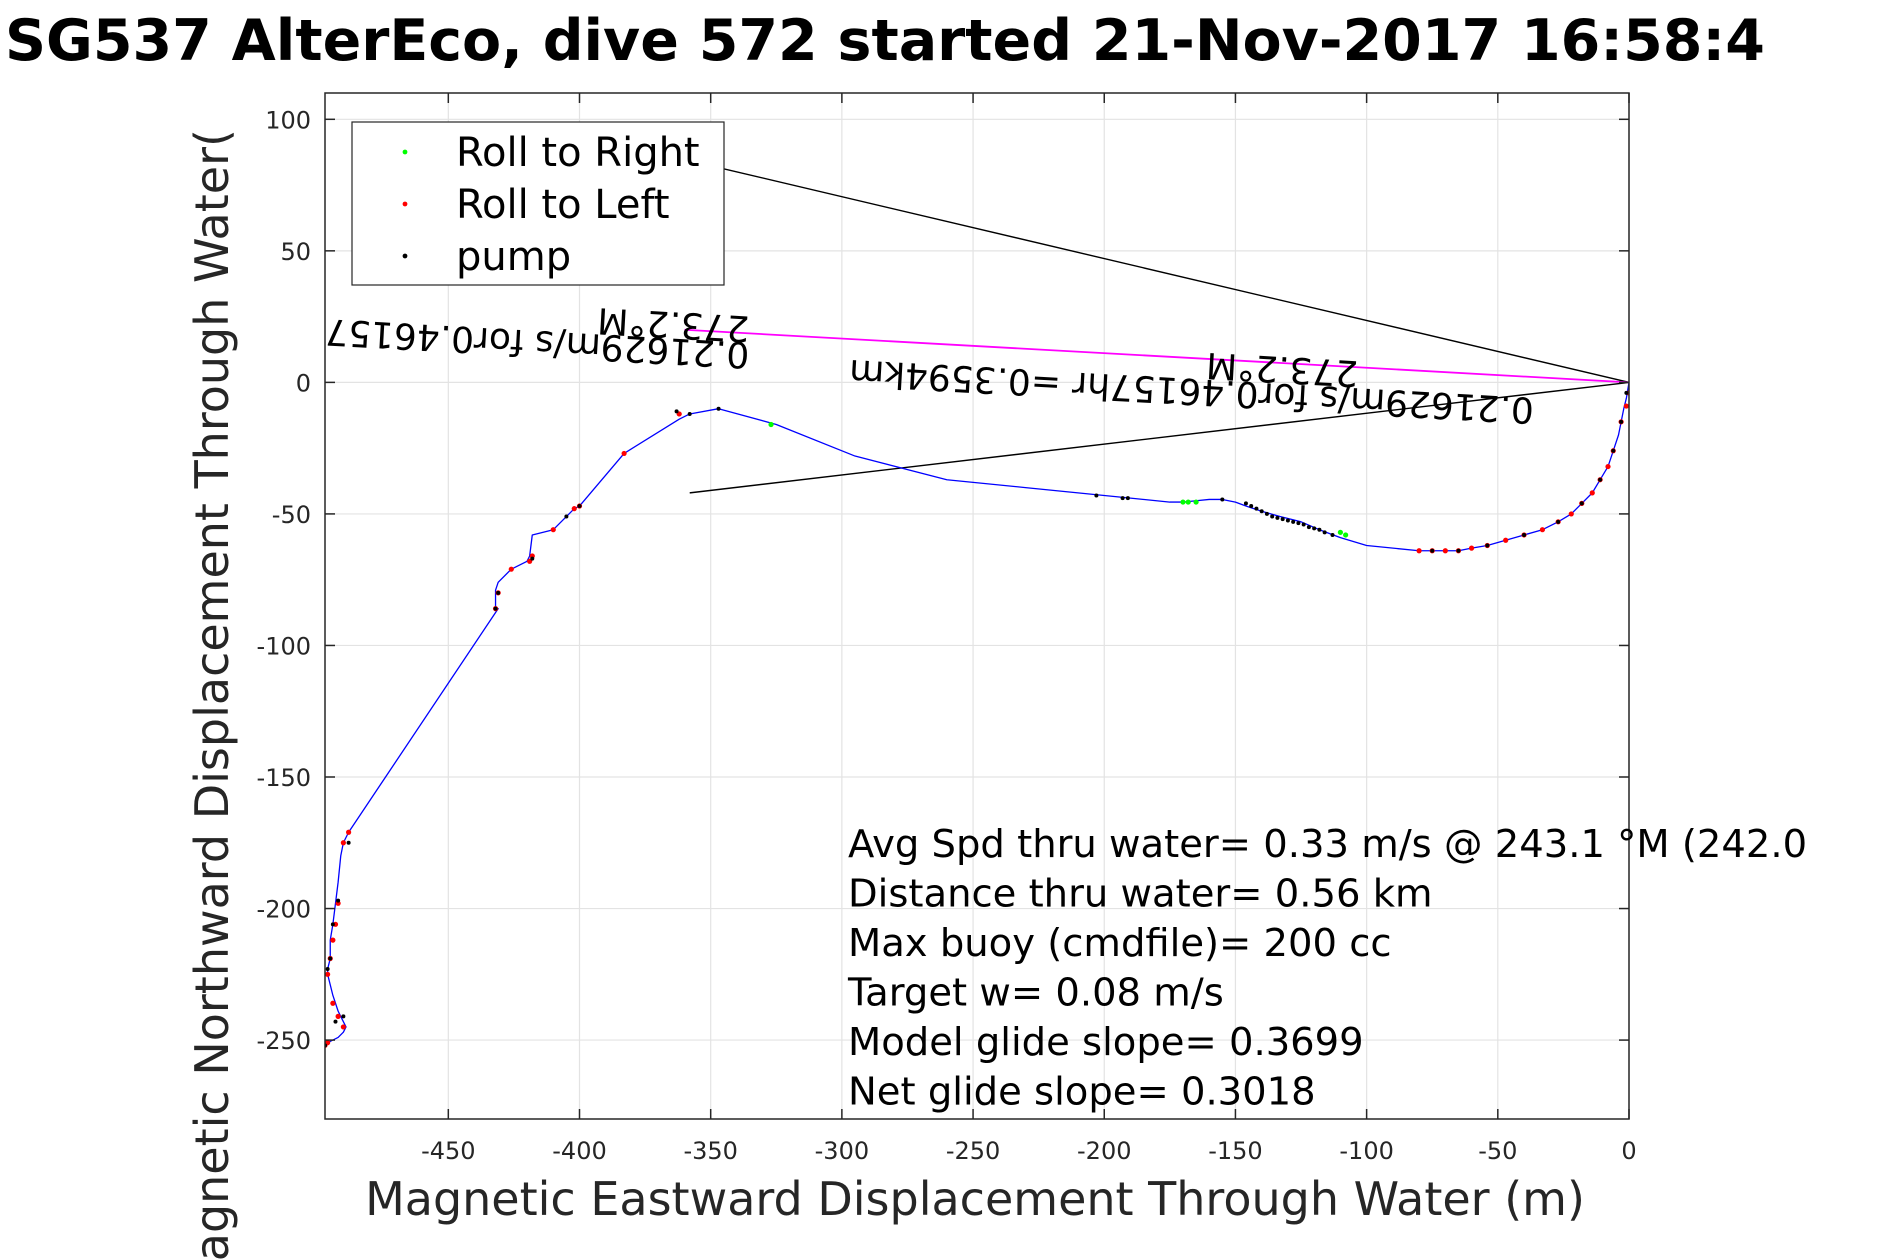 The width and height of the screenshot is (1890, 1260). Describe the element at coordinates (1156, 356) in the screenshot. I see `current-vector-line` at that location.